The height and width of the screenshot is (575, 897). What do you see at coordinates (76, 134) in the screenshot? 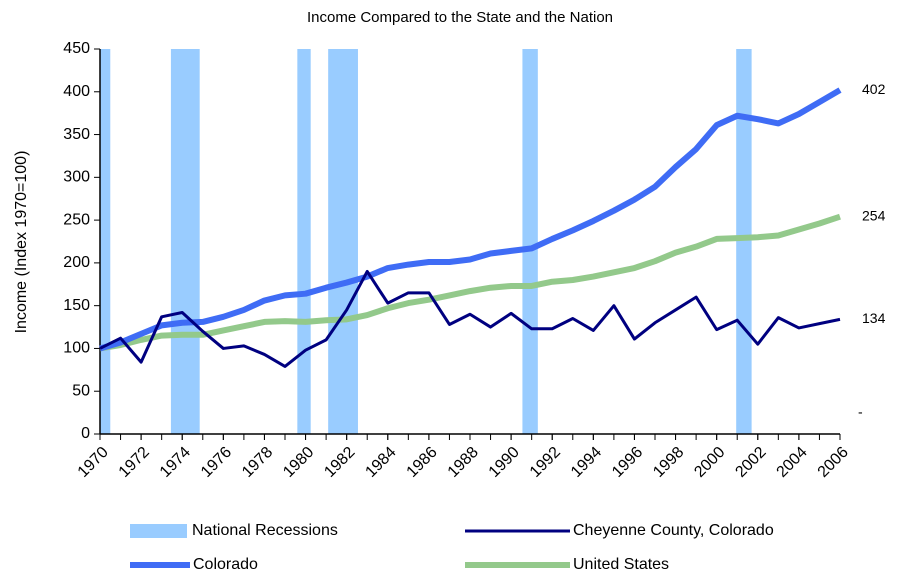
I see `y-tick-label: 350` at bounding box center [76, 134].